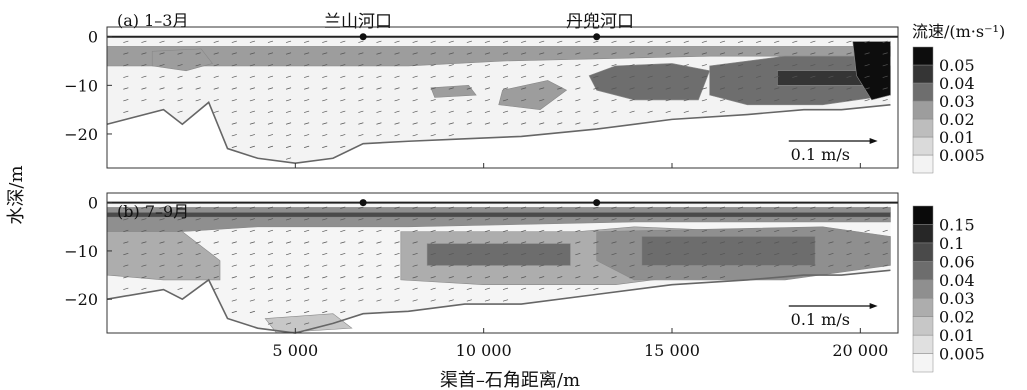 This screenshot has height=390, width=1027. What do you see at coordinates (510, 380) in the screenshot?
I see `x-axis-label: 渠首–石角距离/m` at bounding box center [510, 380].